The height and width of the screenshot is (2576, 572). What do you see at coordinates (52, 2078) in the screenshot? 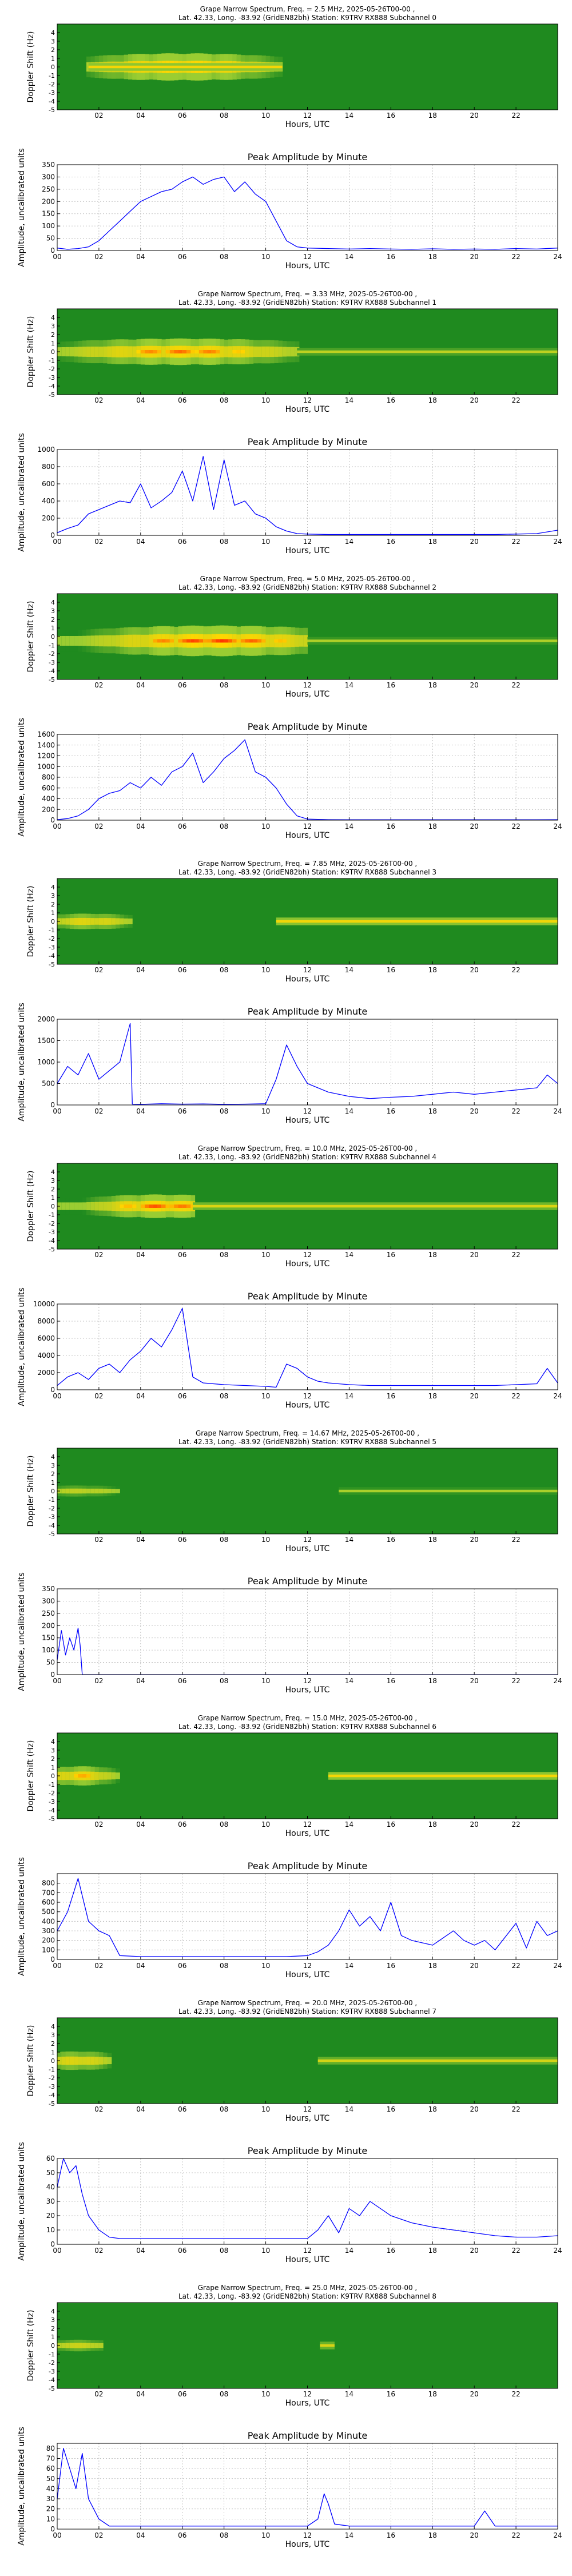
I see `doppler-tick-label: -2` at bounding box center [52, 2078].